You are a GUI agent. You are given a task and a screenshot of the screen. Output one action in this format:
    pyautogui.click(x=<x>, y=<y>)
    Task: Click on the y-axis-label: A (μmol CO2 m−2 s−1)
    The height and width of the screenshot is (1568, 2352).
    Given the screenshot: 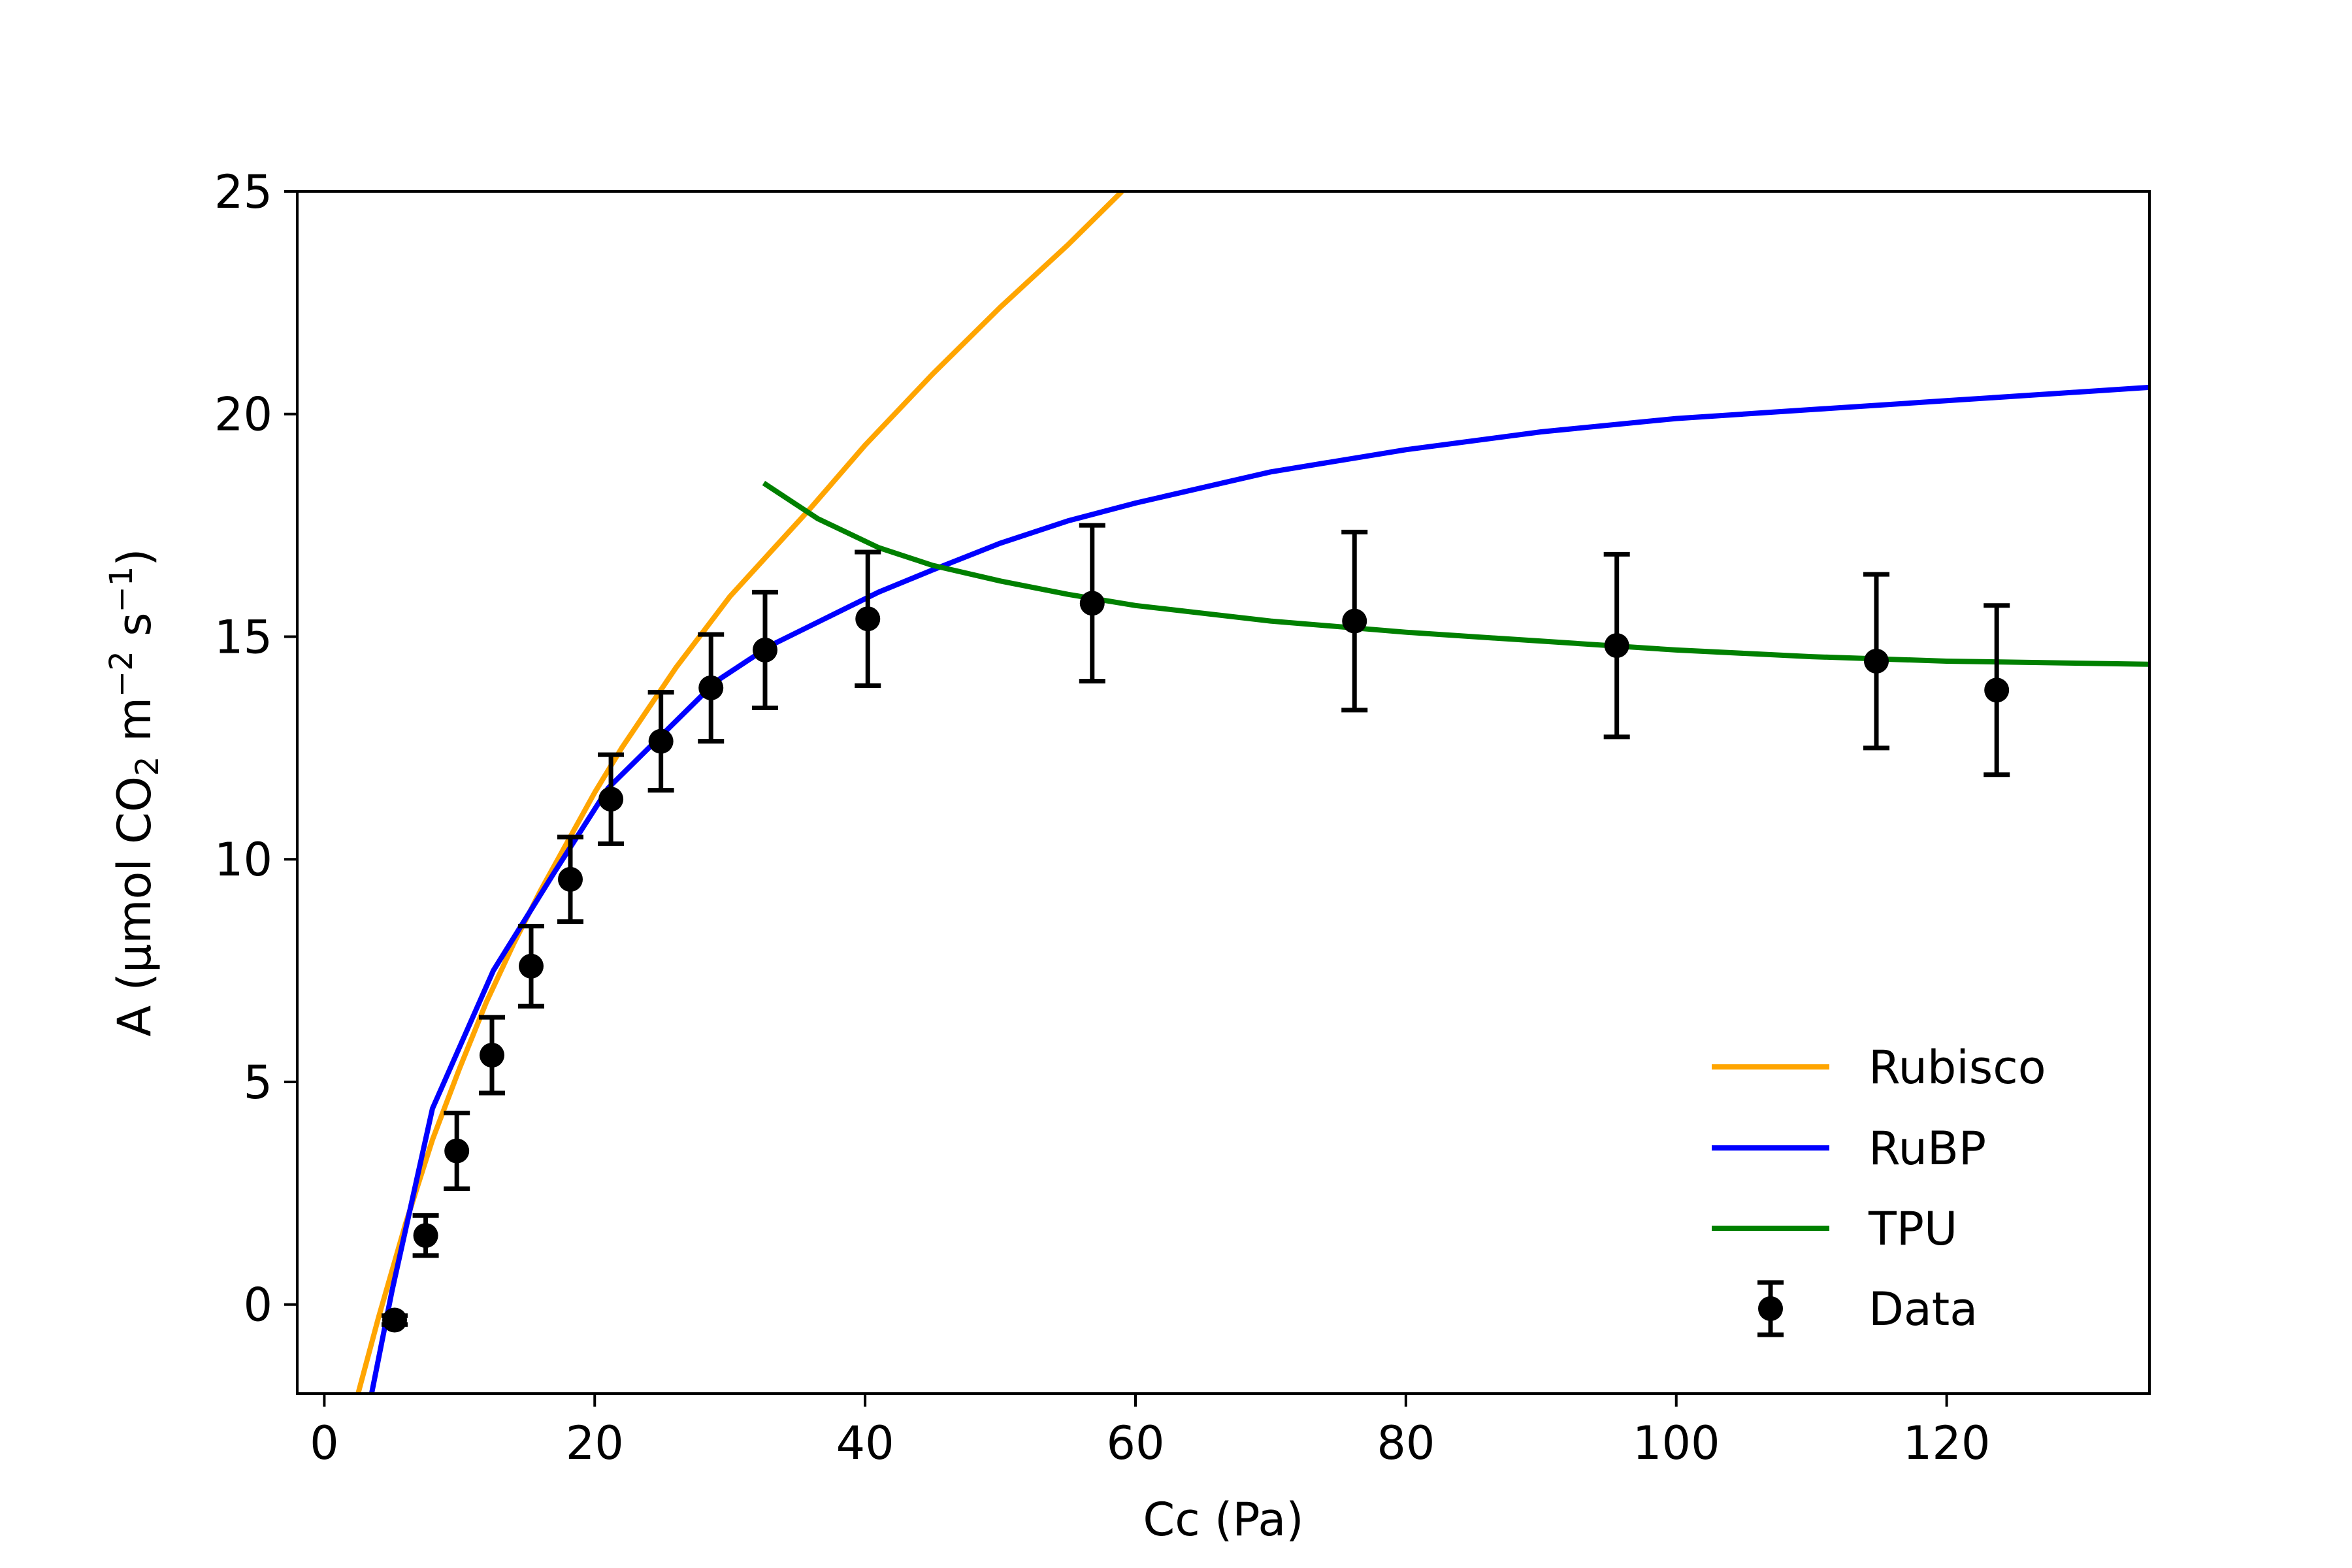 What is the action you would take?
    pyautogui.click(x=134, y=792)
    